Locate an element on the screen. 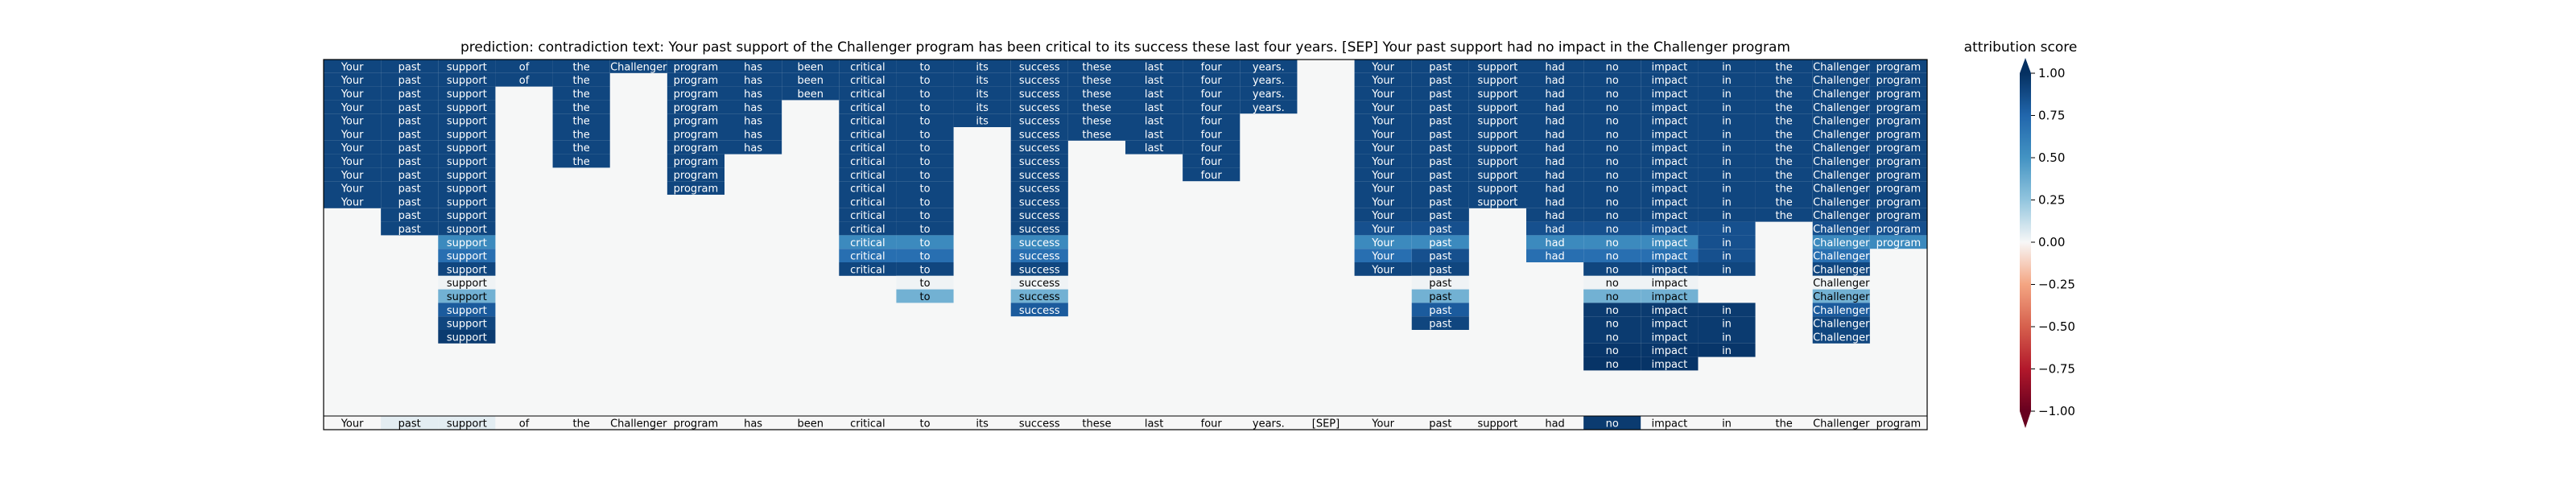 This screenshot has height=486, width=2576. colorbar-tick-label: 0.25 is located at coordinates (2051, 200).